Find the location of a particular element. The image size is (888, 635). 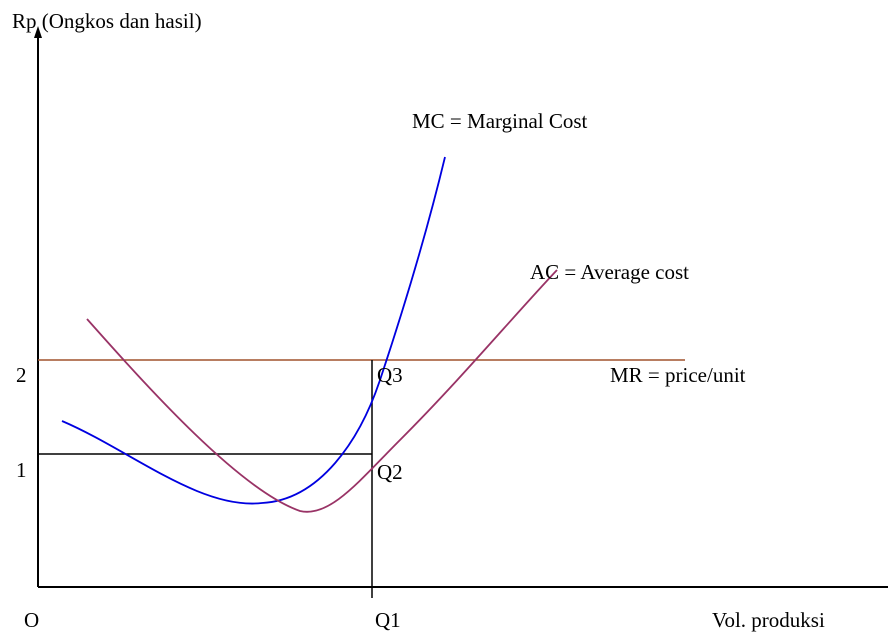

x-axis-label: Vol. produksi is located at coordinates (768, 620).